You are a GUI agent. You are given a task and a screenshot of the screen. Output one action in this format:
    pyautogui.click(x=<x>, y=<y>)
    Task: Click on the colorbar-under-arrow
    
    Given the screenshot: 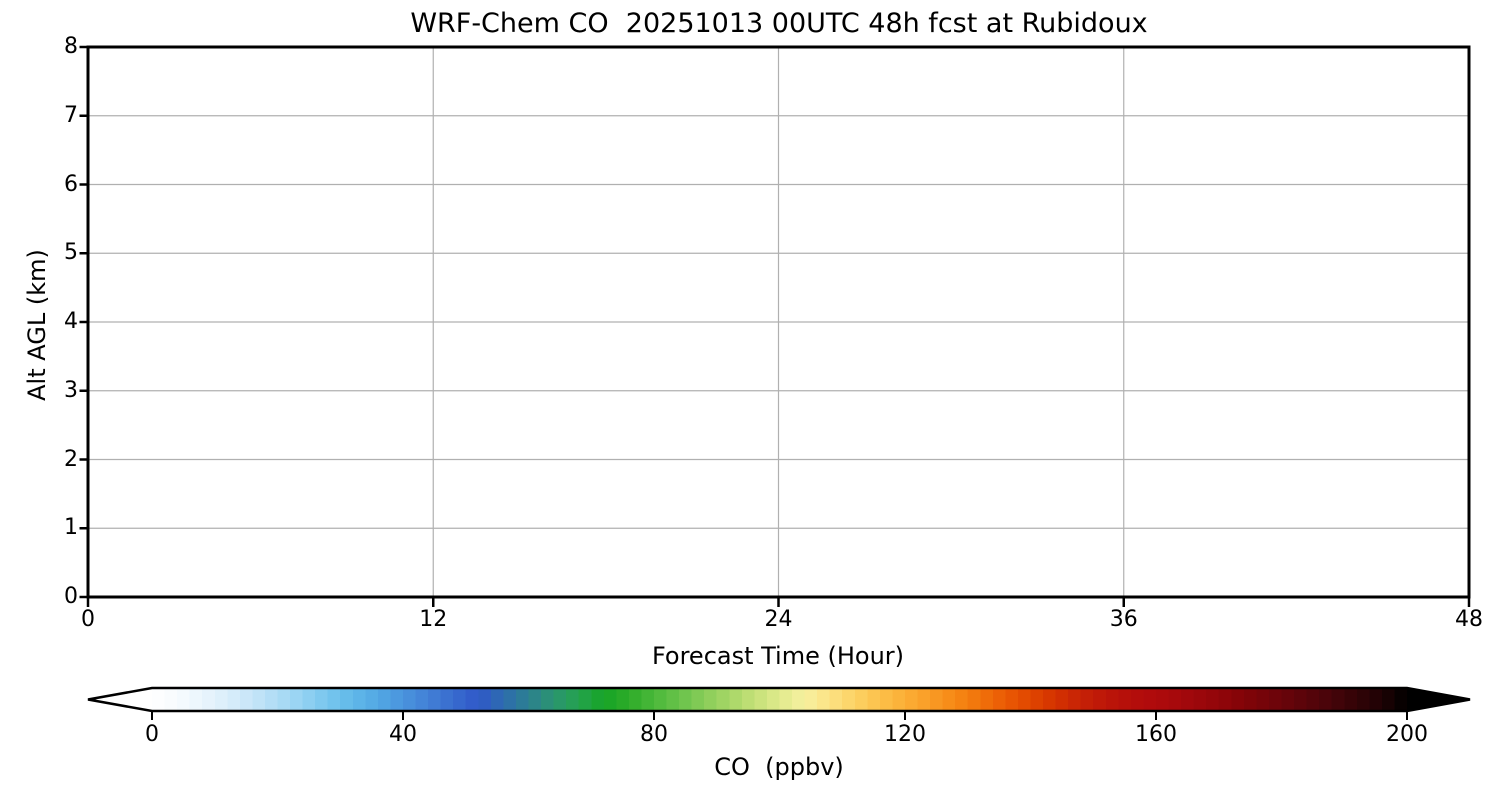 What is the action you would take?
    pyautogui.click(x=120, y=699)
    